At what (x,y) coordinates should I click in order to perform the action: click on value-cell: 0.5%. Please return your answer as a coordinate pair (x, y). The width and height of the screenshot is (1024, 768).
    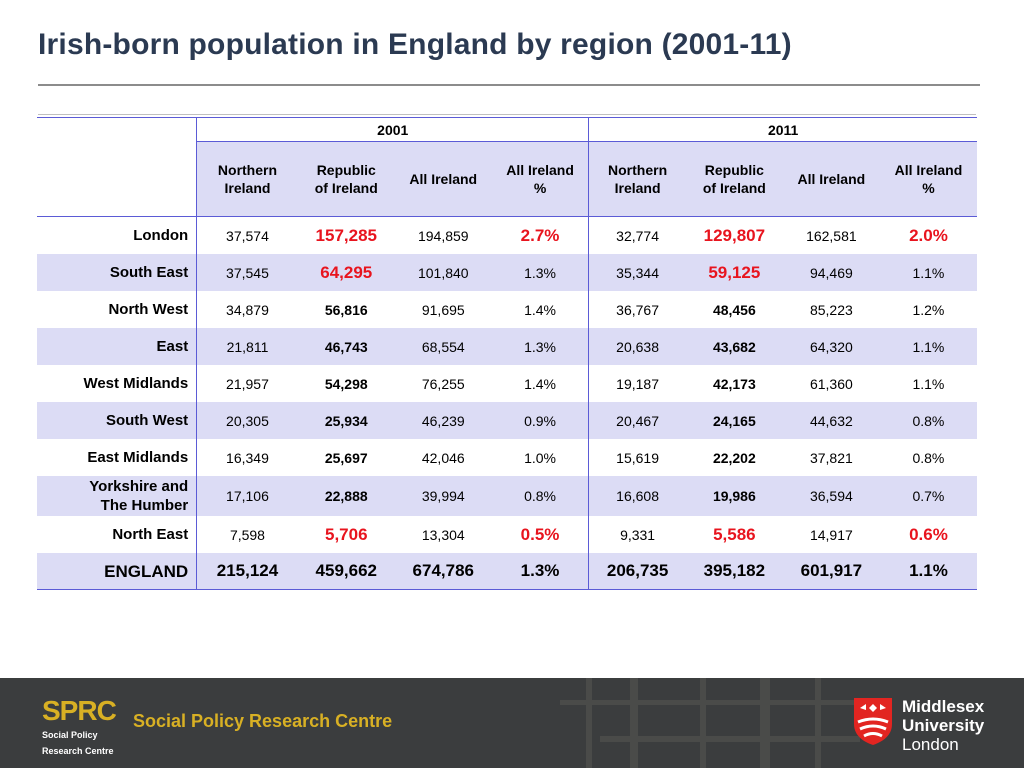
    Looking at the image, I should click on (540, 534).